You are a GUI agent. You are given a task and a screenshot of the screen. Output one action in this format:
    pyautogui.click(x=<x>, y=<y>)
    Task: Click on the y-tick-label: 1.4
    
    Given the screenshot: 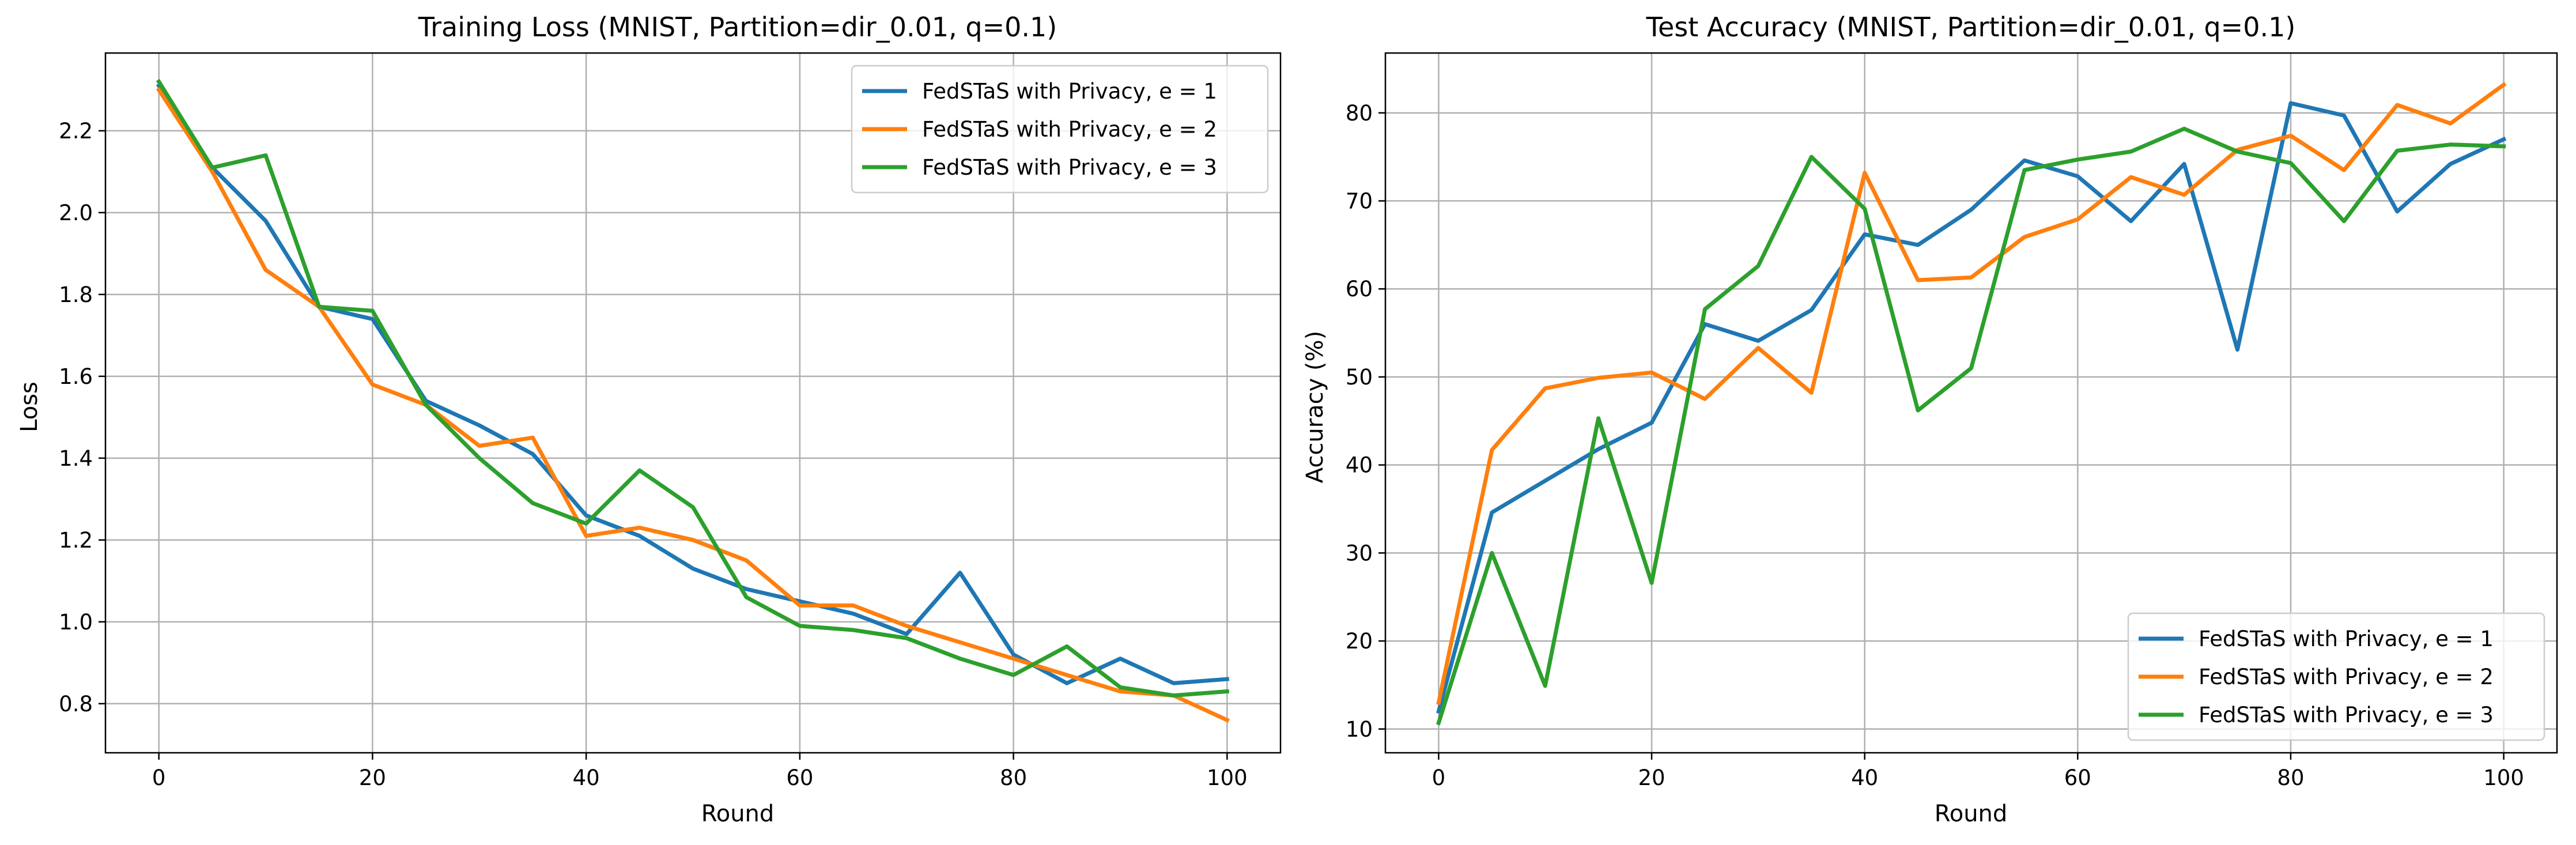 What is the action you would take?
    pyautogui.click(x=76, y=459)
    